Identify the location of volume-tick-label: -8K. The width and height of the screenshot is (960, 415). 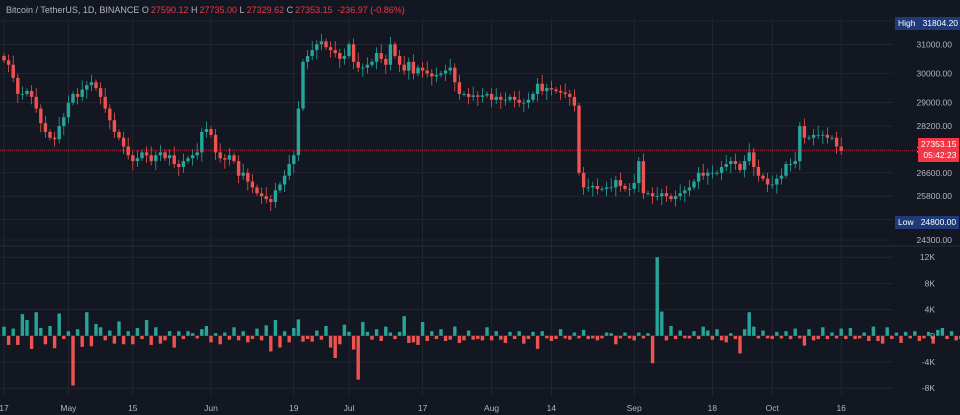
(929, 388).